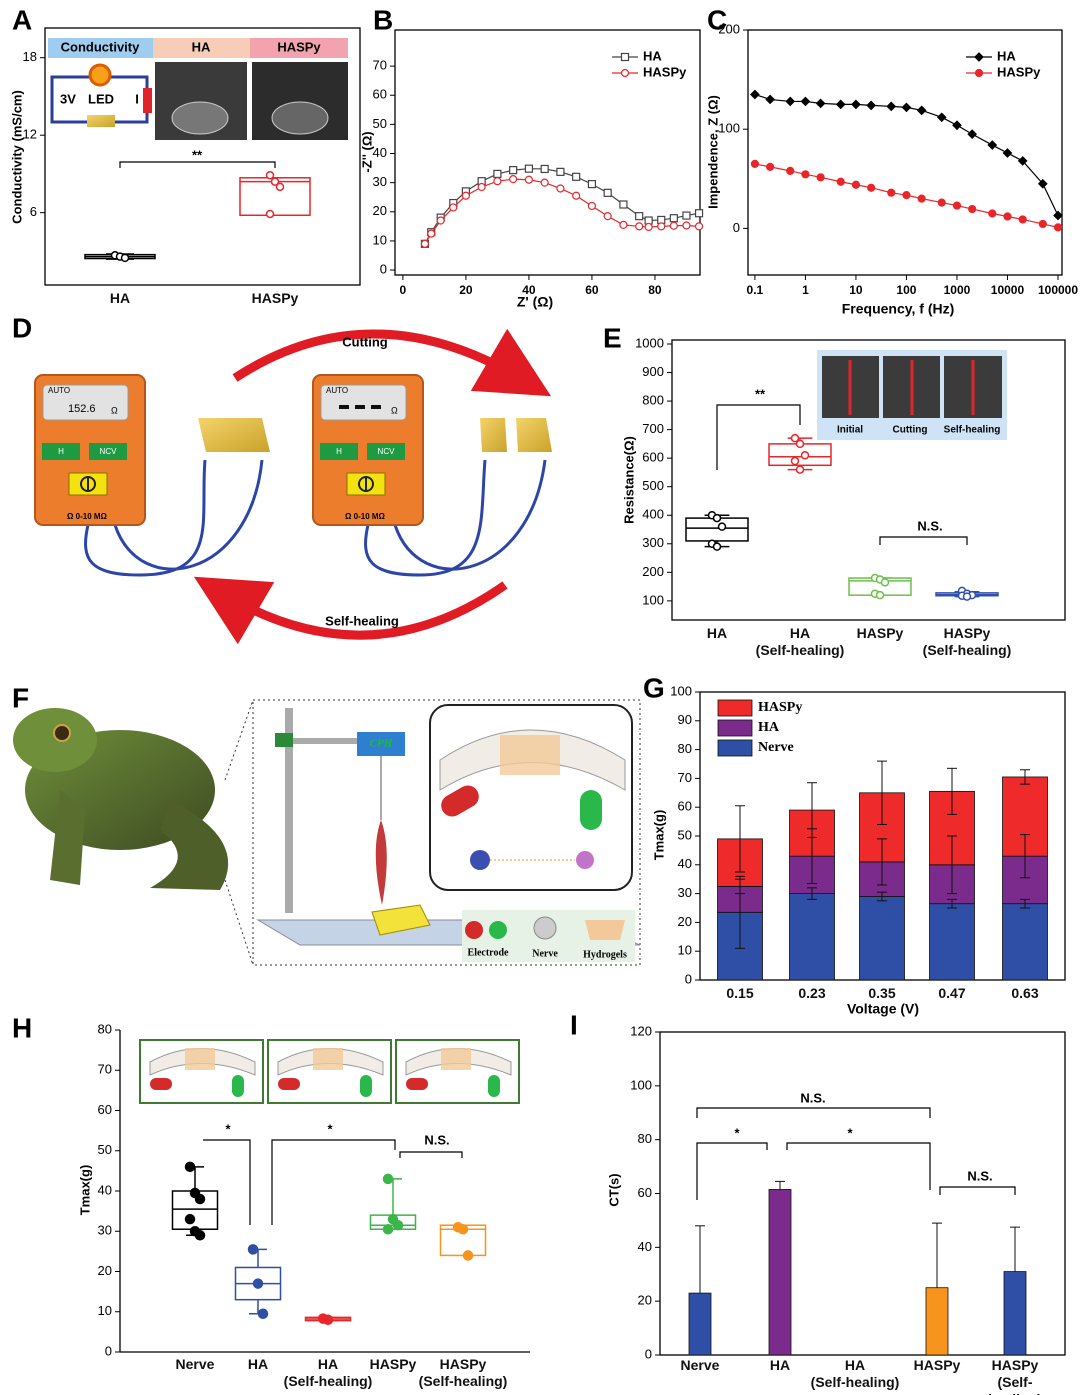  I want to click on significance-label: *, so click(330, 1128).